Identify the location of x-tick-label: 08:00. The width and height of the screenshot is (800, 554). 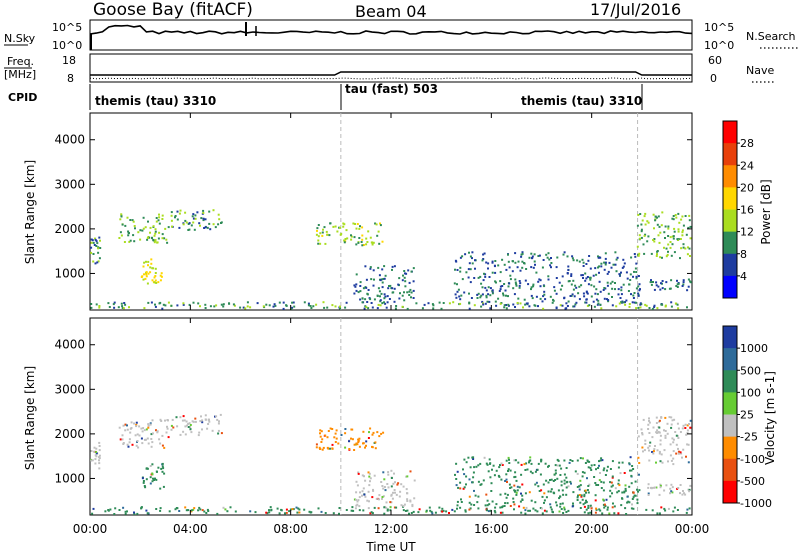
(290, 529).